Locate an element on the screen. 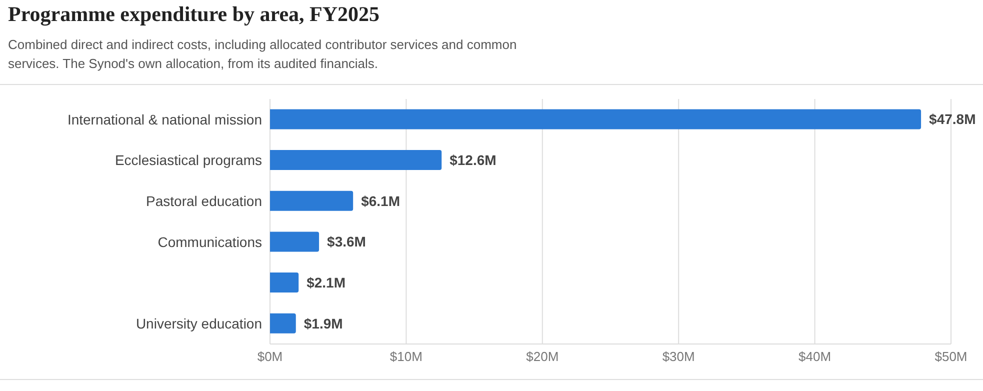  y-tick-label: International & national mission is located at coordinates (164, 119).